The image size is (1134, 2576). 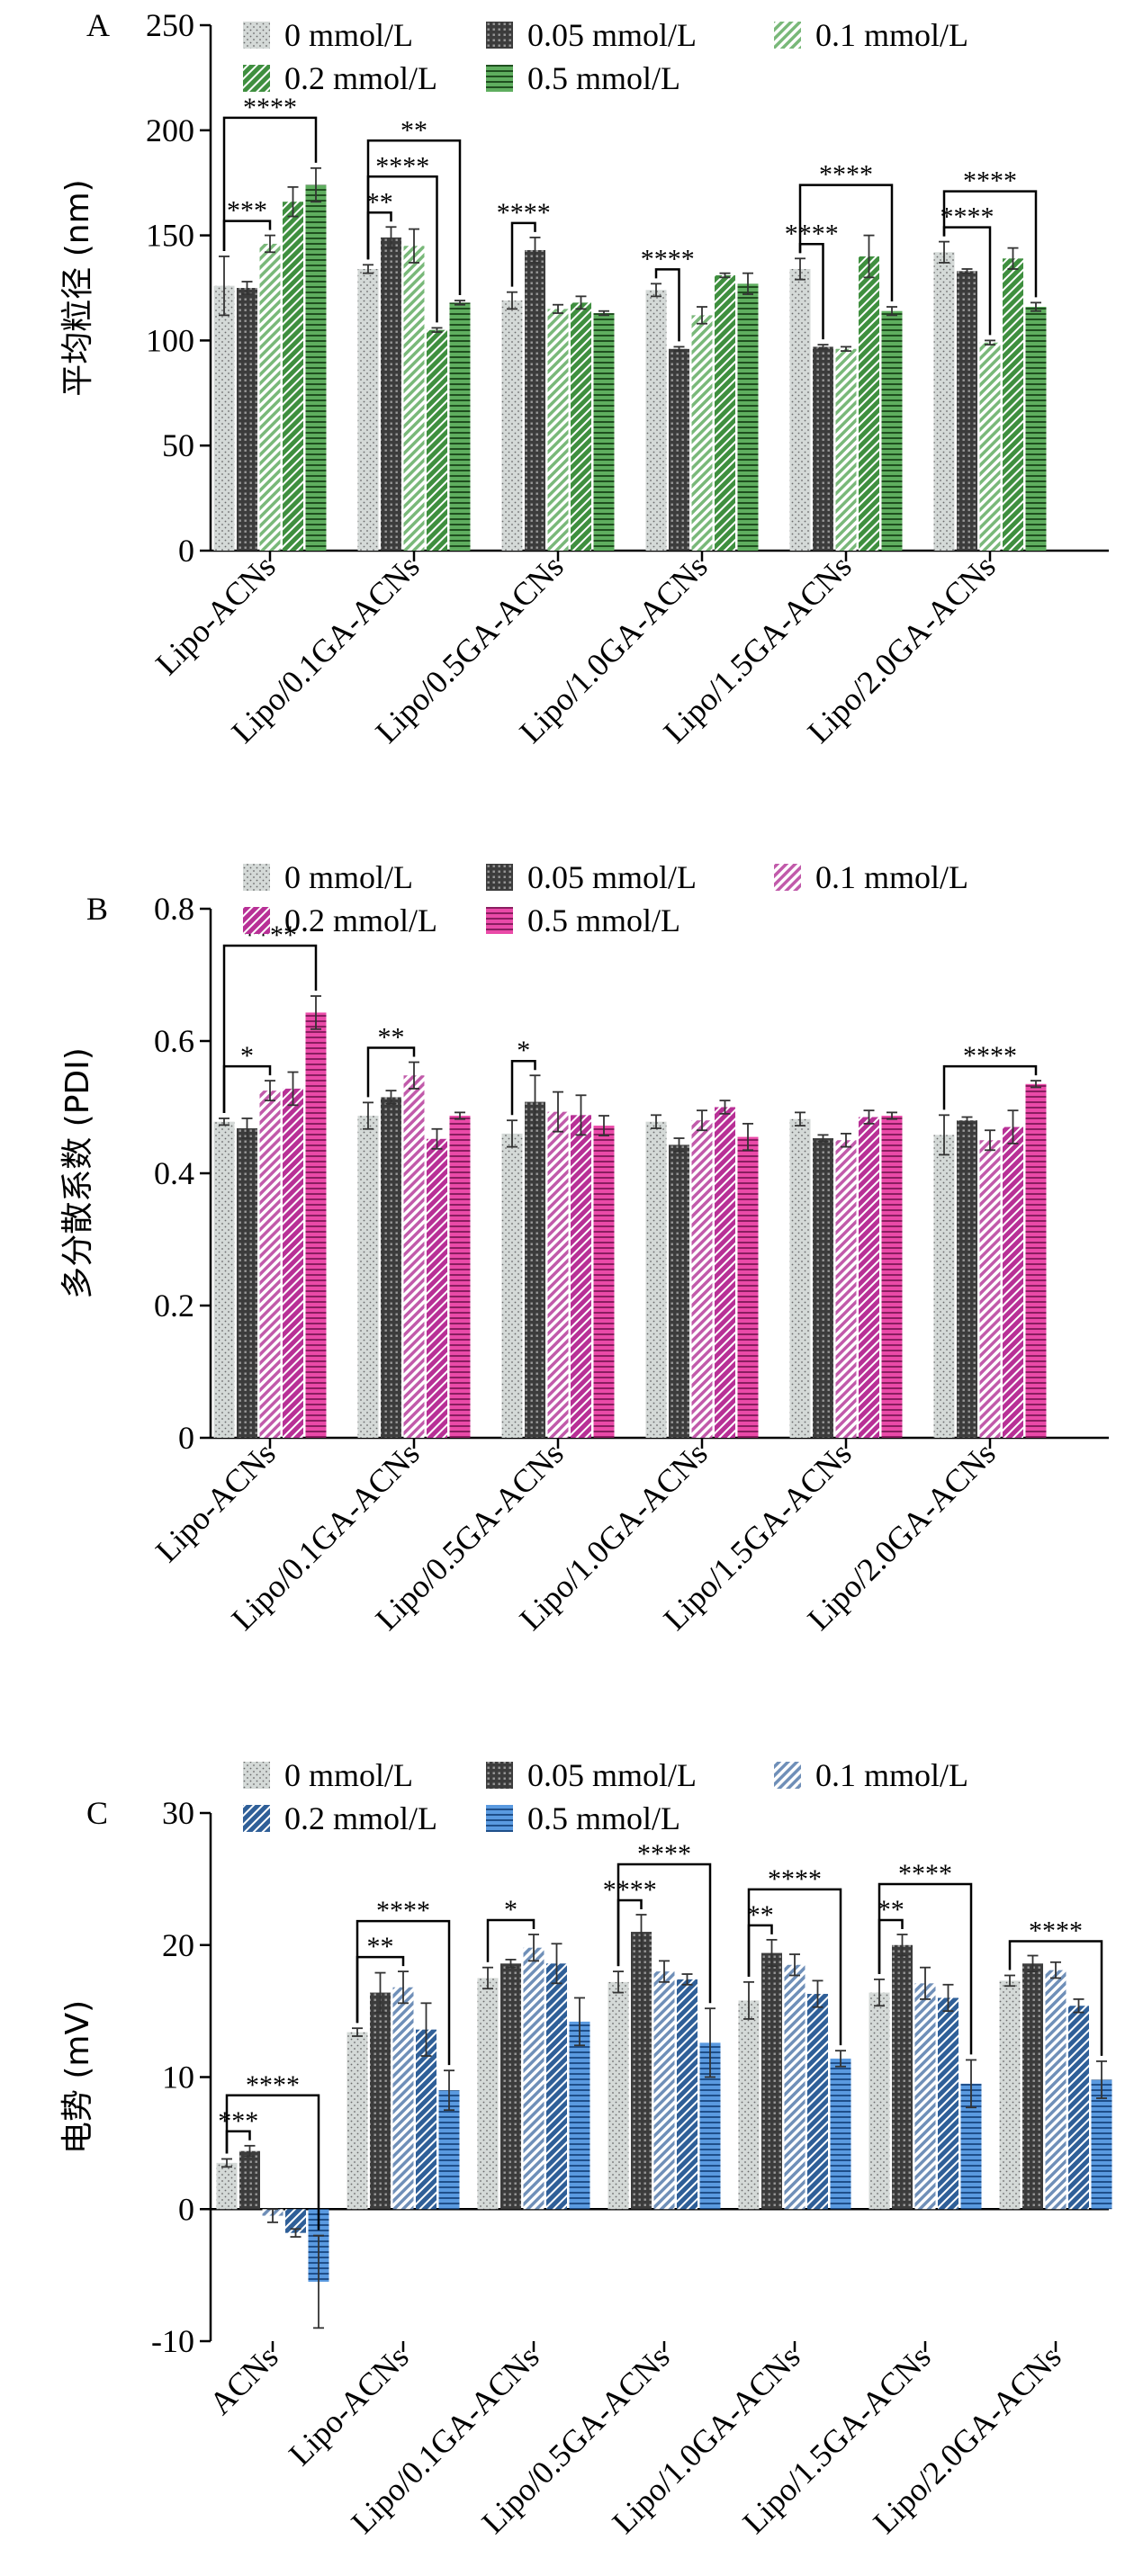 I want to click on legend-label: 0 mmol/L, so click(x=348, y=877).